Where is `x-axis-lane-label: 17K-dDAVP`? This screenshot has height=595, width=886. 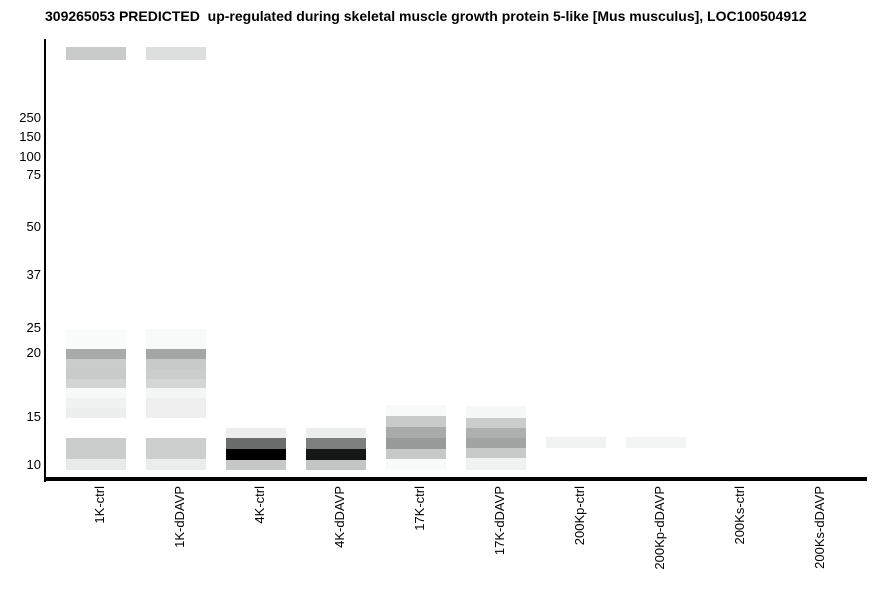 x-axis-lane-label: 17K-dDAVP is located at coordinates (499, 521).